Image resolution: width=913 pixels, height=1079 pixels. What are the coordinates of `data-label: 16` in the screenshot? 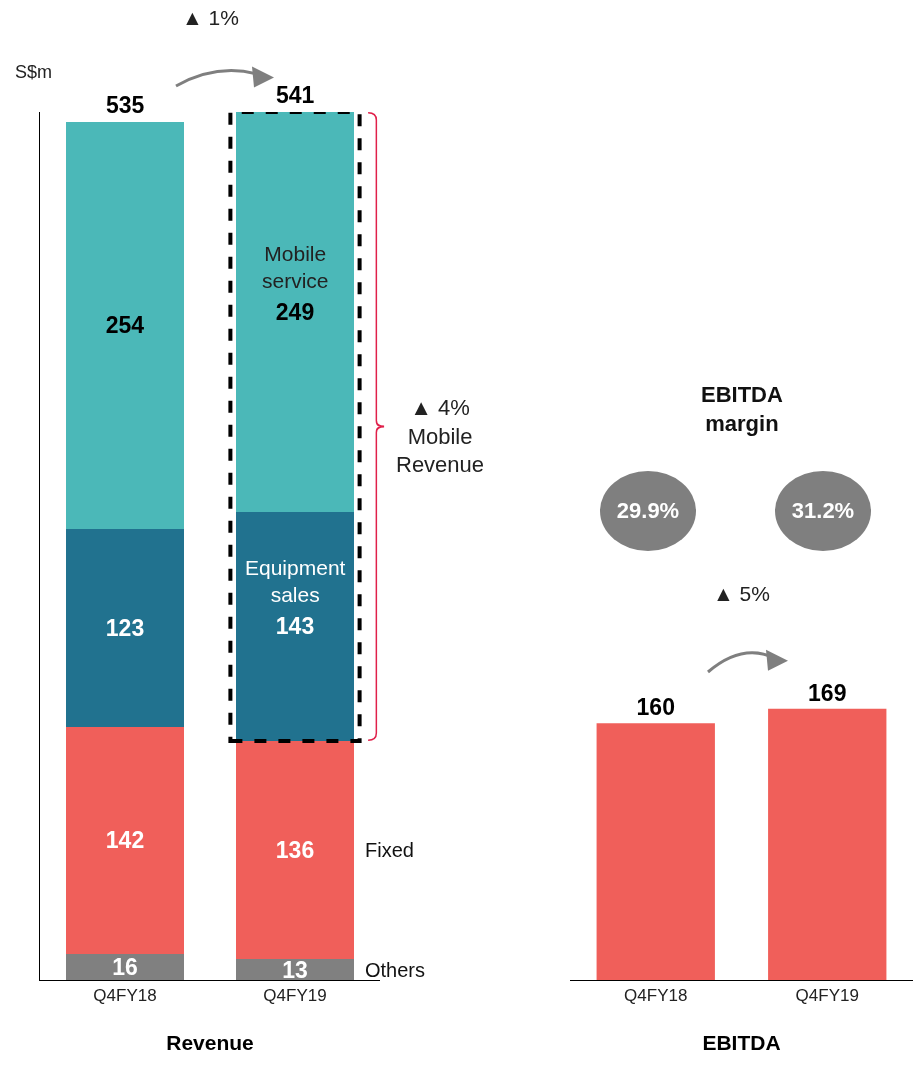 It's located at (125, 967).